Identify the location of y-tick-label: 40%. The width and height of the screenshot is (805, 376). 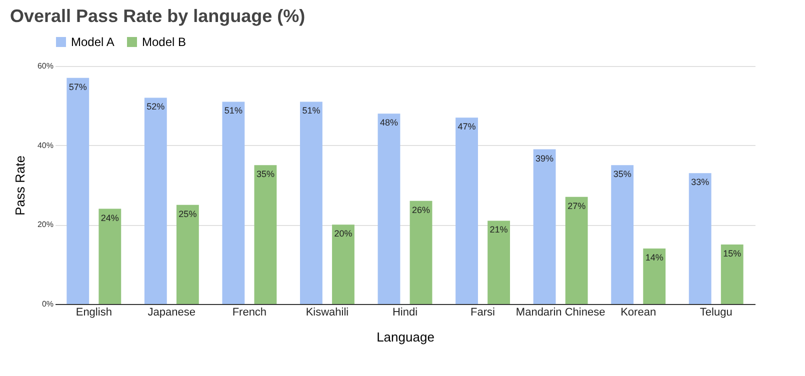
(45, 145).